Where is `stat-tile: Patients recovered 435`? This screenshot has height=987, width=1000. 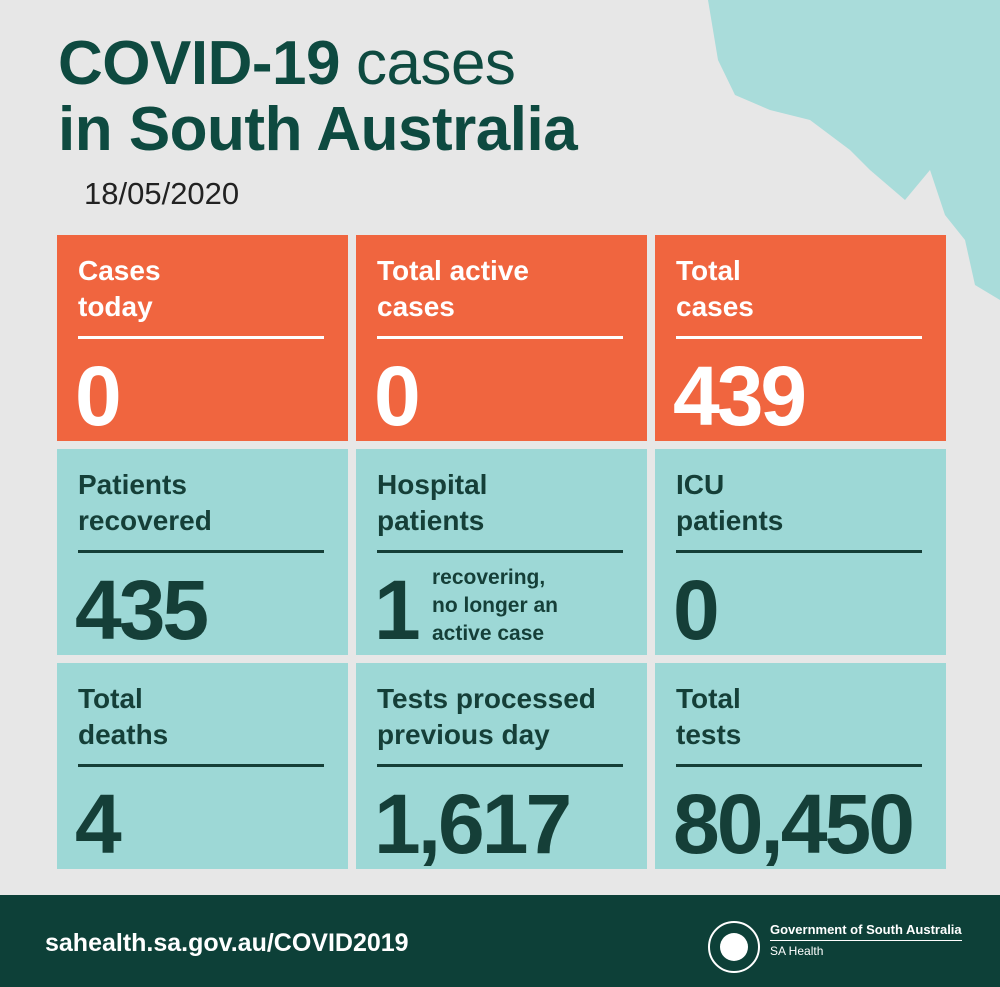 stat-tile: Patients recovered 435 is located at coordinates (202, 553).